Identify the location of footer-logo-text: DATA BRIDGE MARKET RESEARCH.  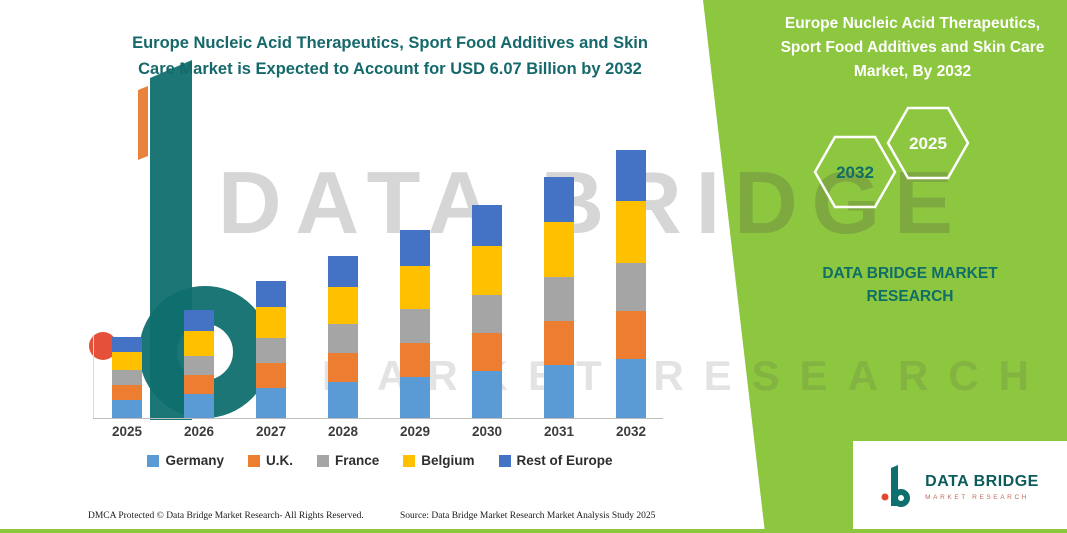
(982, 487).